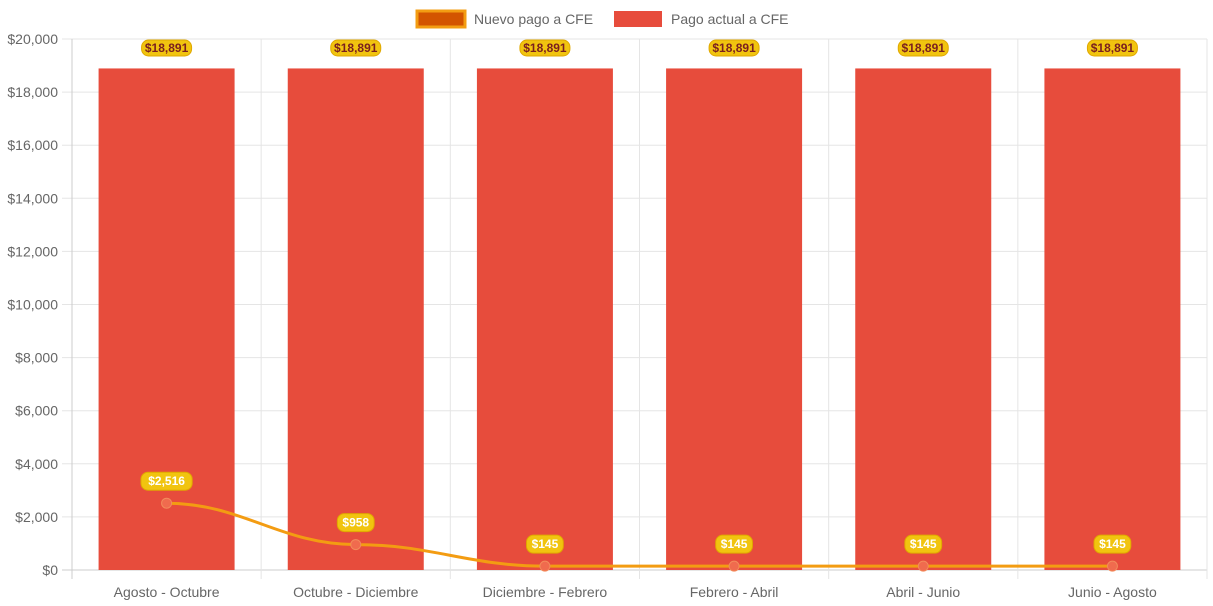 This screenshot has width=1213, height=606. What do you see at coordinates (533, 19) in the screenshot?
I see `legend-label: Nuevo pago a CFE` at bounding box center [533, 19].